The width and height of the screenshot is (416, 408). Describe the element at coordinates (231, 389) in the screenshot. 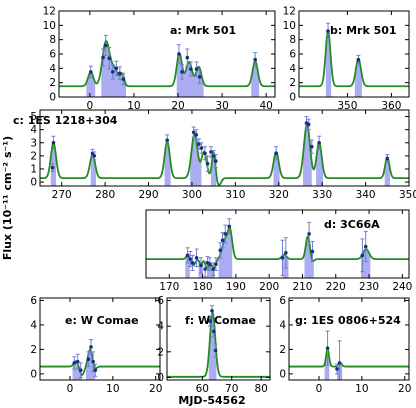

I see `x-tick-label: 70` at that location.